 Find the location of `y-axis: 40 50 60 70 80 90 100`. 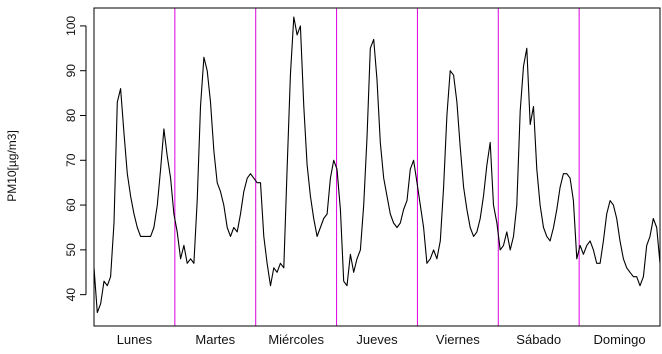

y-axis: 40 50 60 70 80 90 100 is located at coordinates (75, 159).